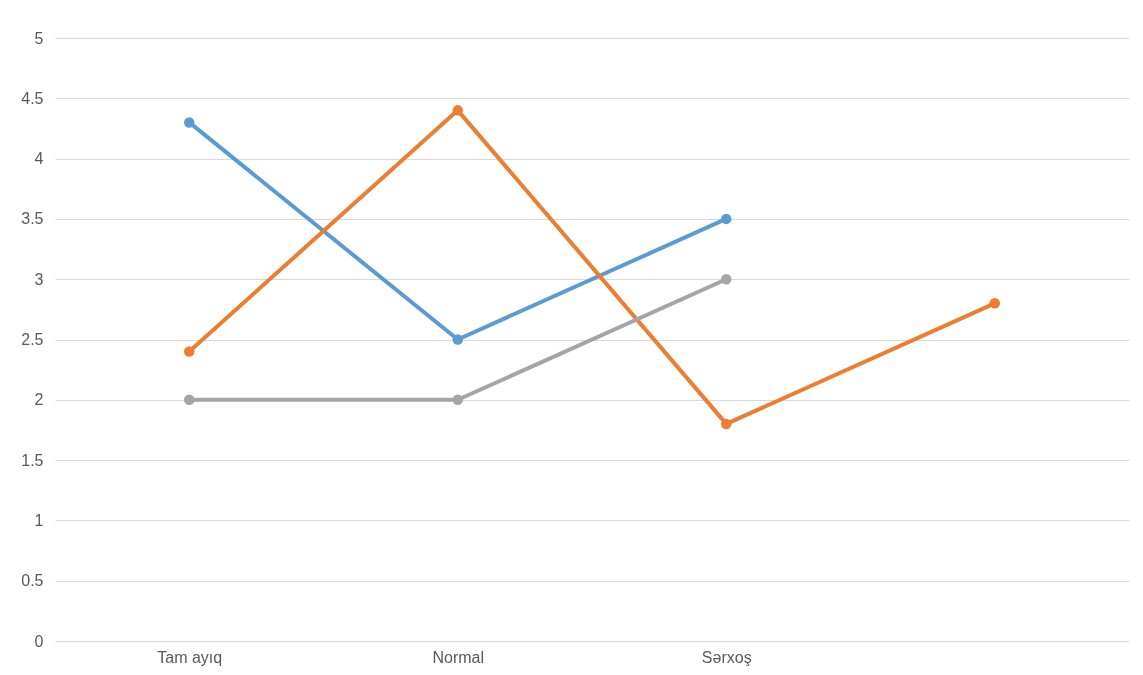 This screenshot has width=1143, height=675. What do you see at coordinates (39, 520) in the screenshot?
I see `y-tick-label: 1` at bounding box center [39, 520].